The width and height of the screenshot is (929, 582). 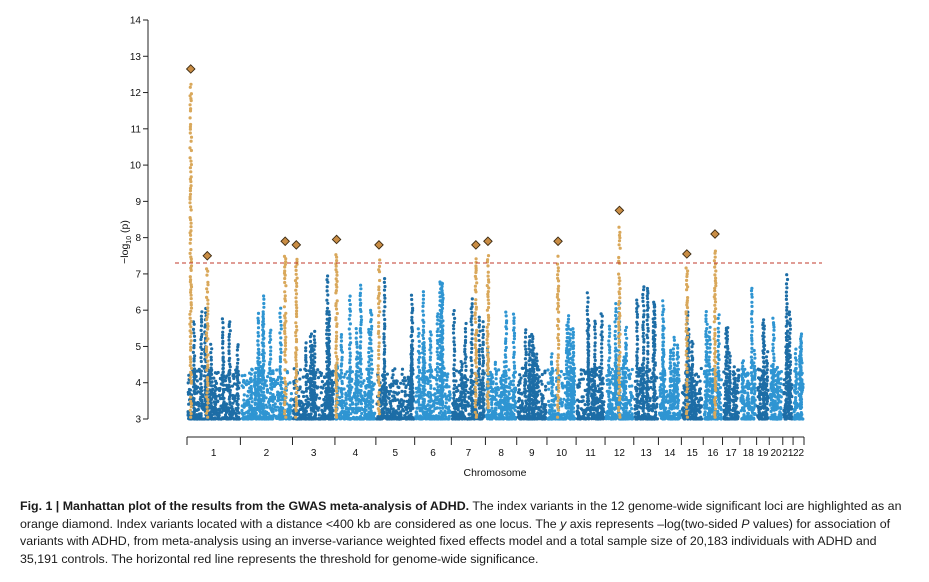 I want to click on chromosome-5-points, so click(x=395, y=349).